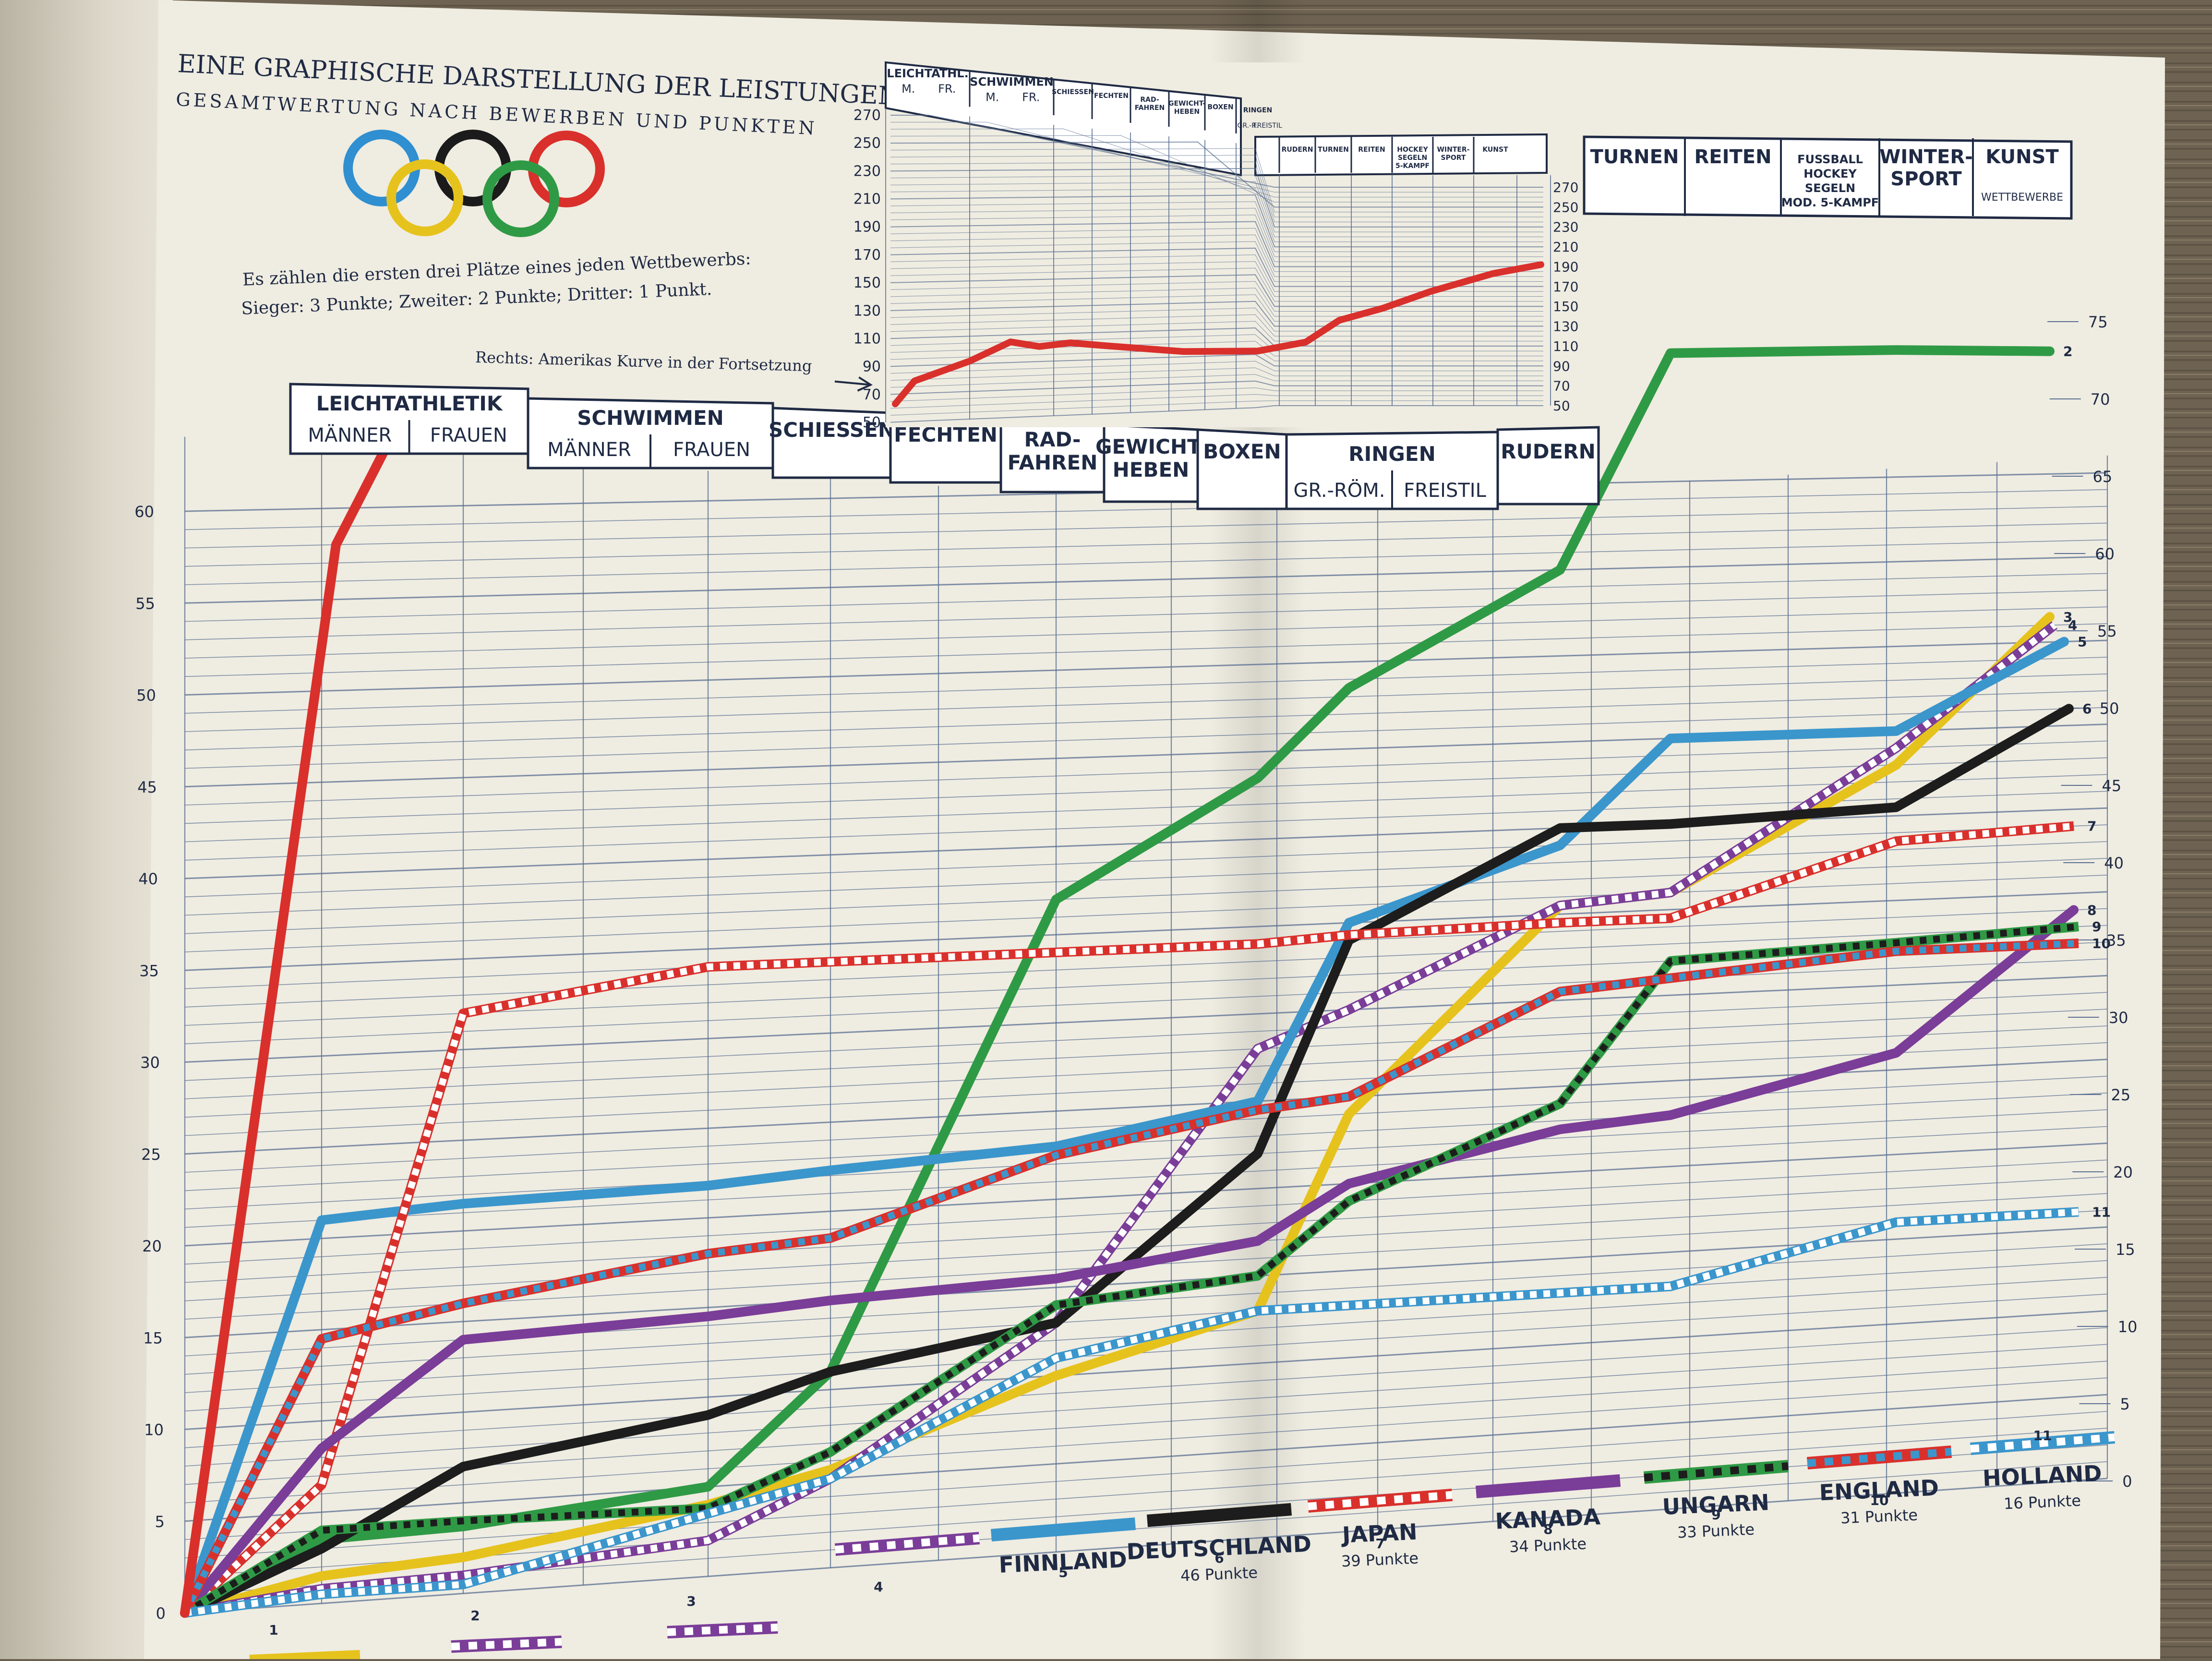 This screenshot has height=1661, width=2212. Describe the element at coordinates (1732, 157) in the screenshot. I see `right-header-label: REITEN` at that location.